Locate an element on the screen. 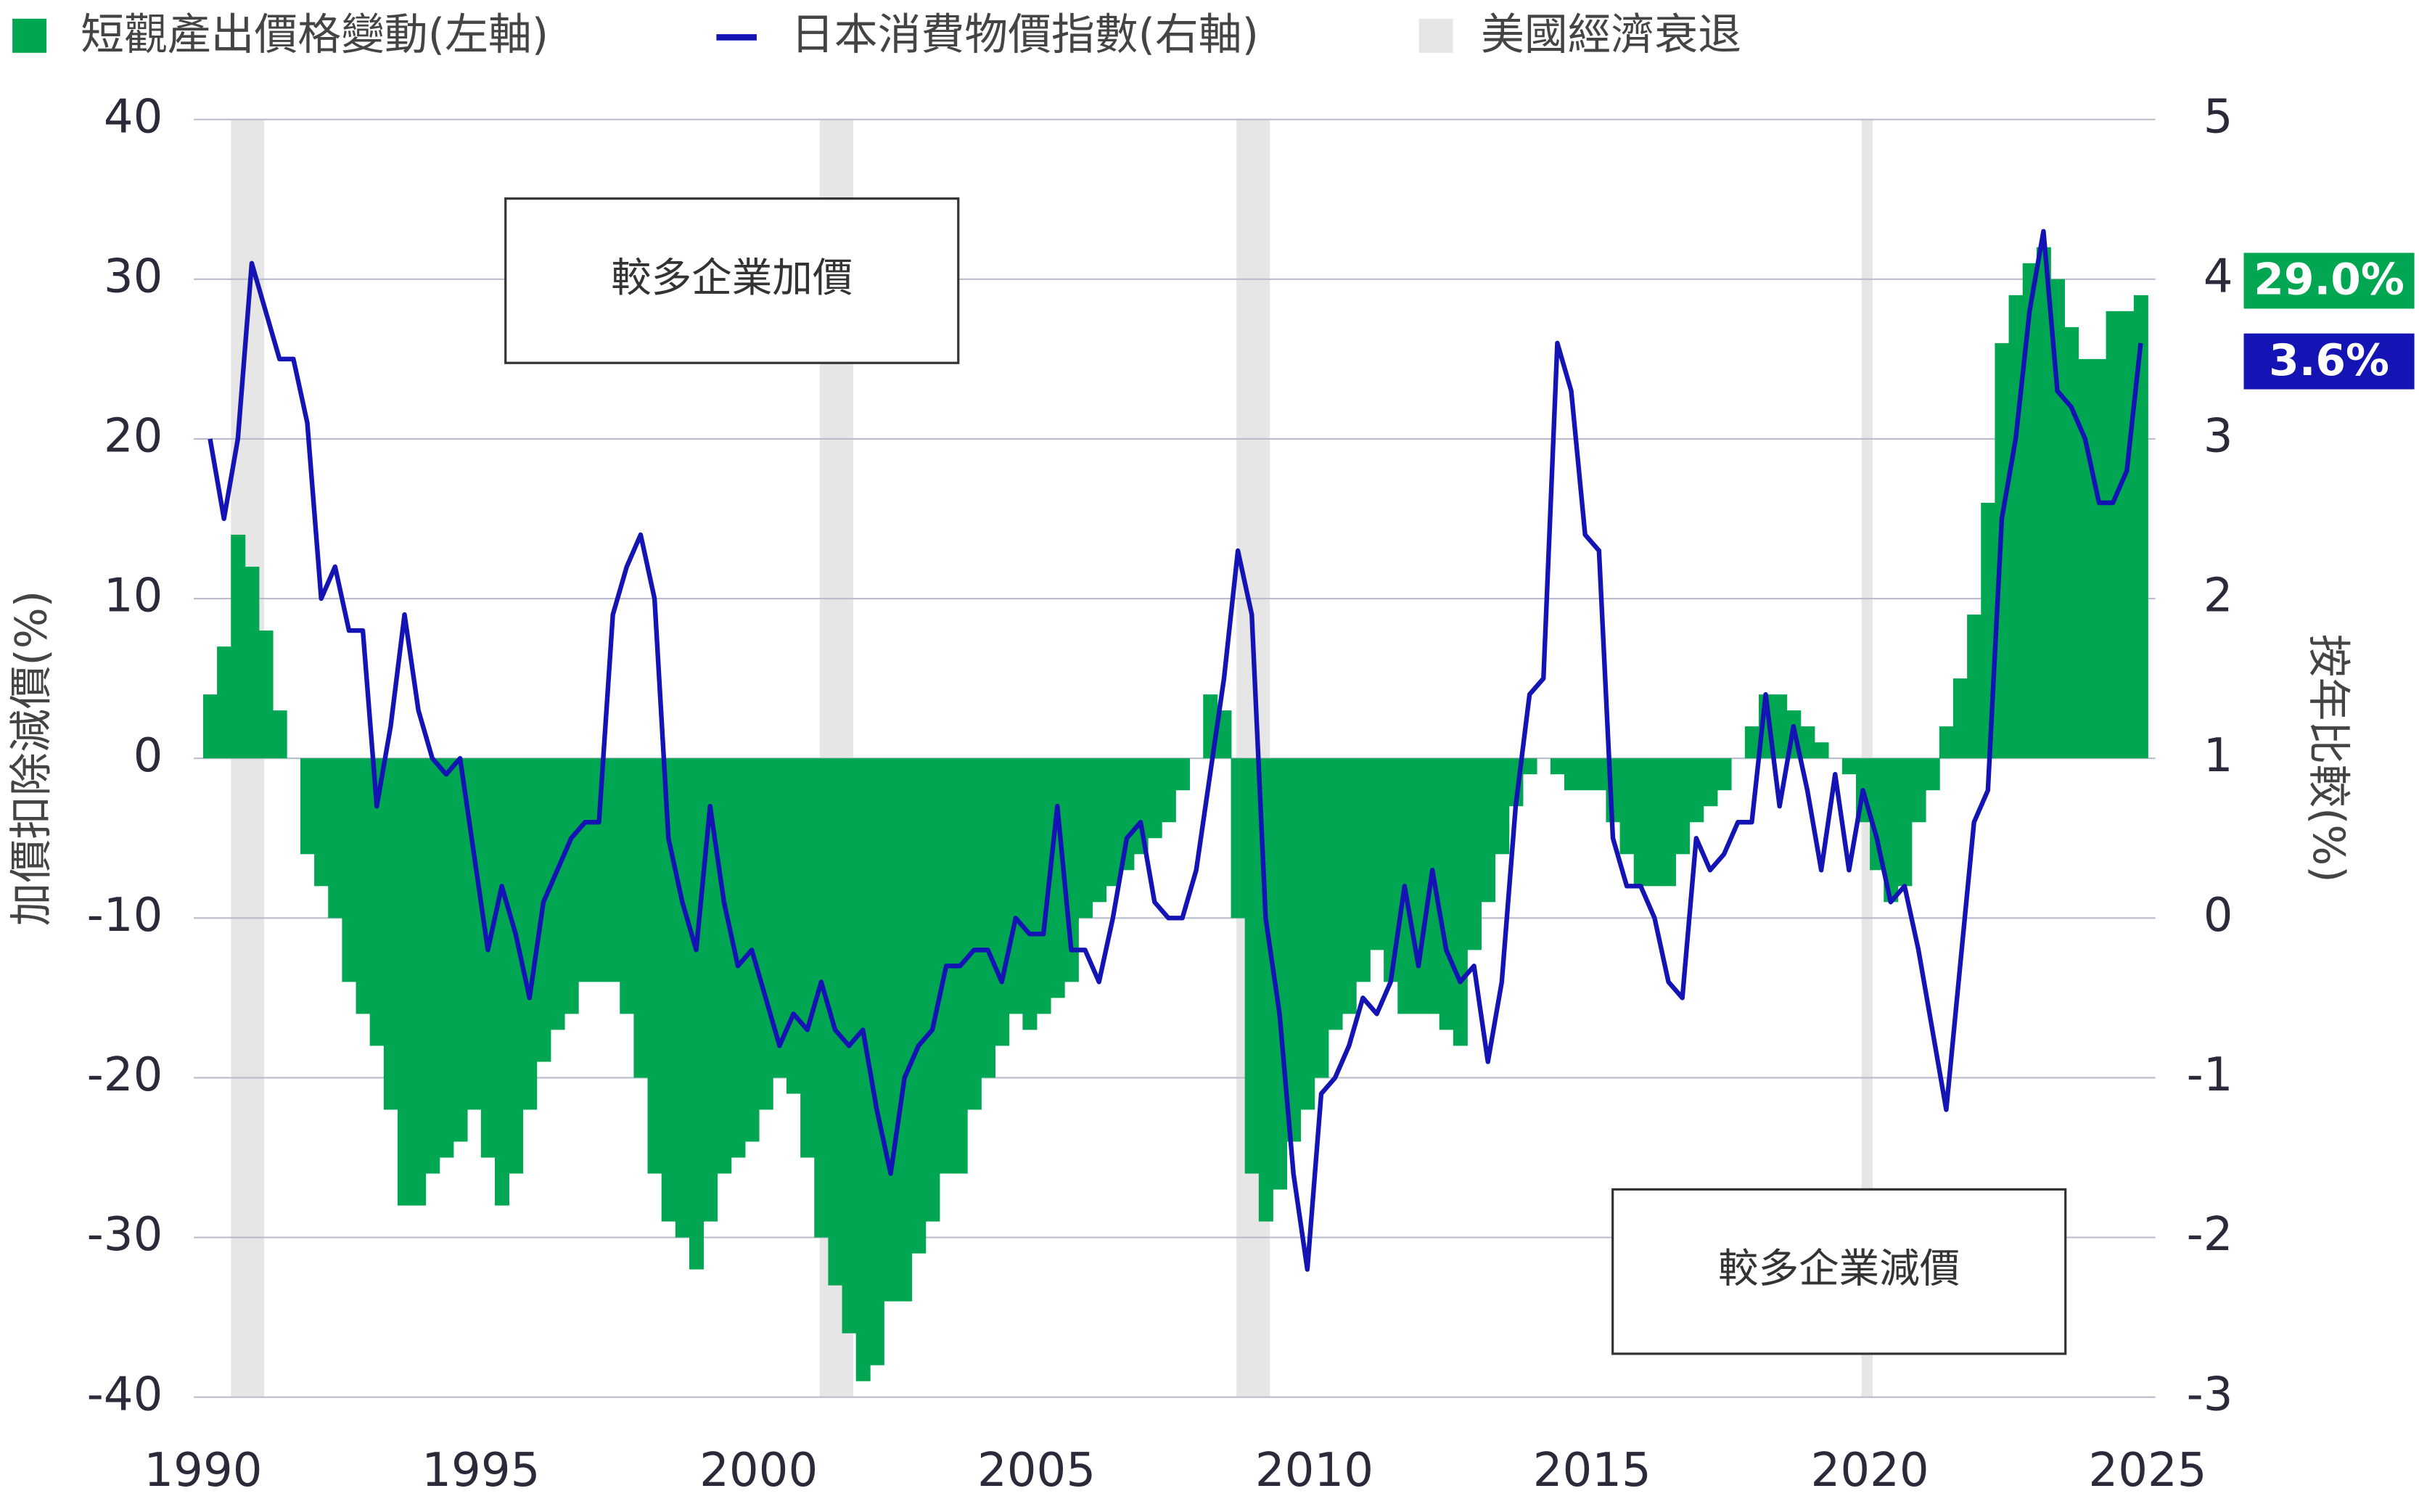 This screenshot has width=2419, height=1512. end-label-box is located at coordinates (2329, 281).